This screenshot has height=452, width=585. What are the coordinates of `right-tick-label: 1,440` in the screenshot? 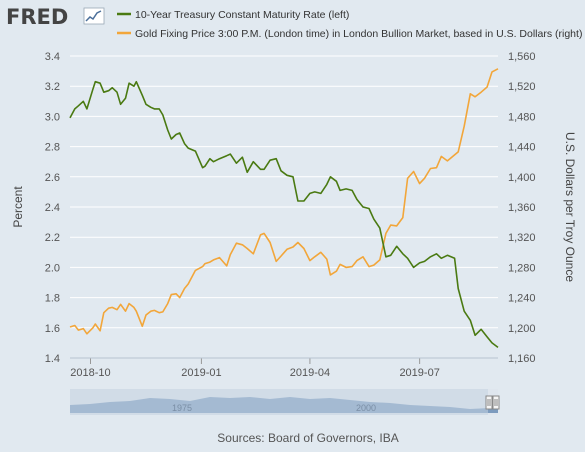 It's located at (522, 148).